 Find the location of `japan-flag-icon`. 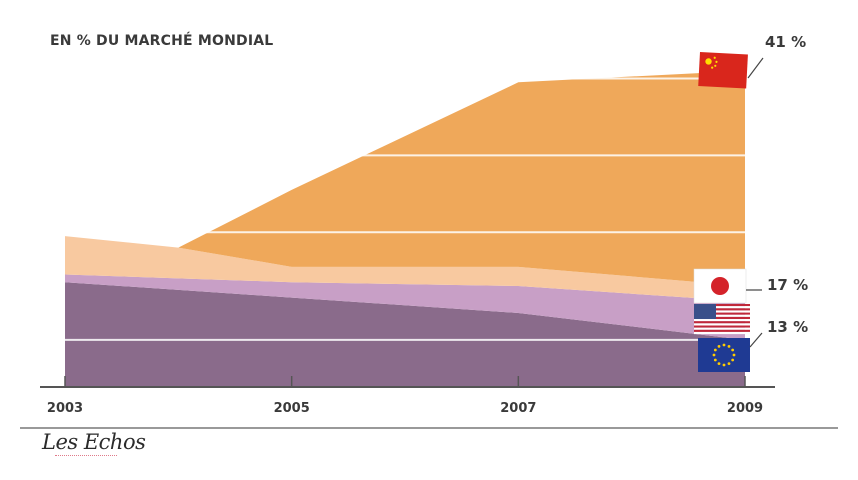

japan-flag-icon is located at coordinates (720, 286).